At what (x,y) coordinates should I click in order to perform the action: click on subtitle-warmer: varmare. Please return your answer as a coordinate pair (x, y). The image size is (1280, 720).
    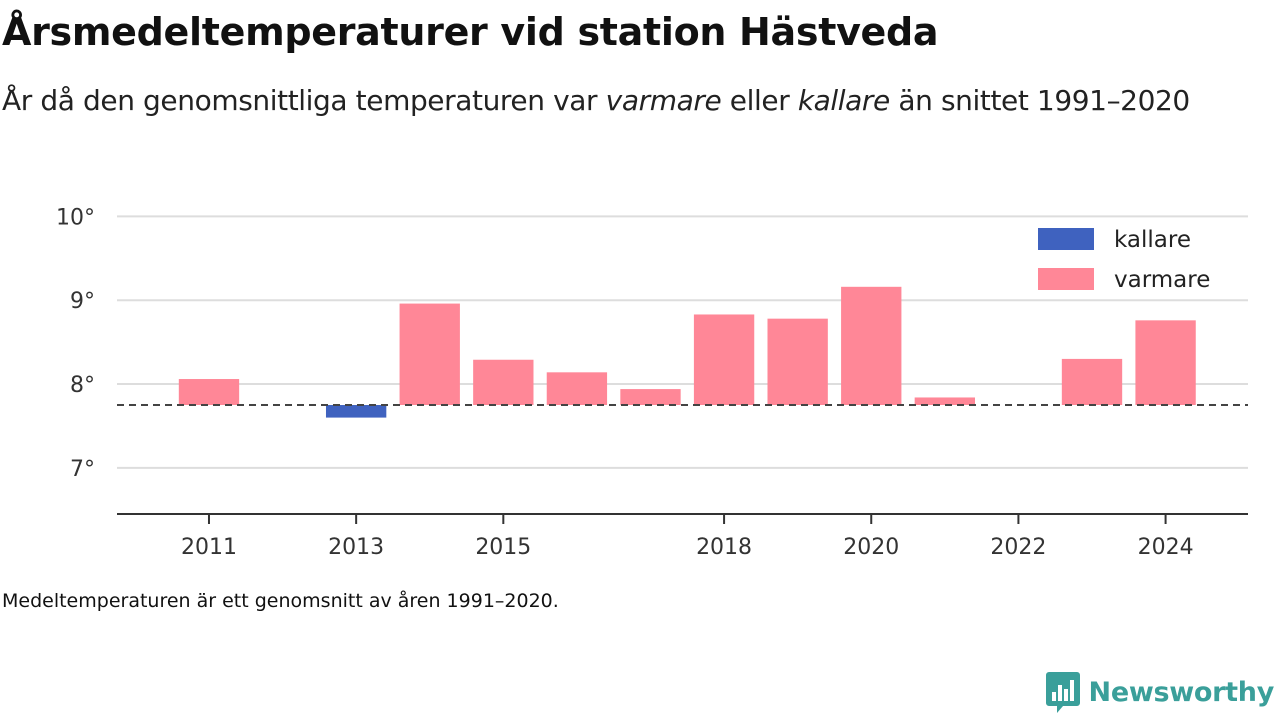
    Looking at the image, I should click on (663, 100).